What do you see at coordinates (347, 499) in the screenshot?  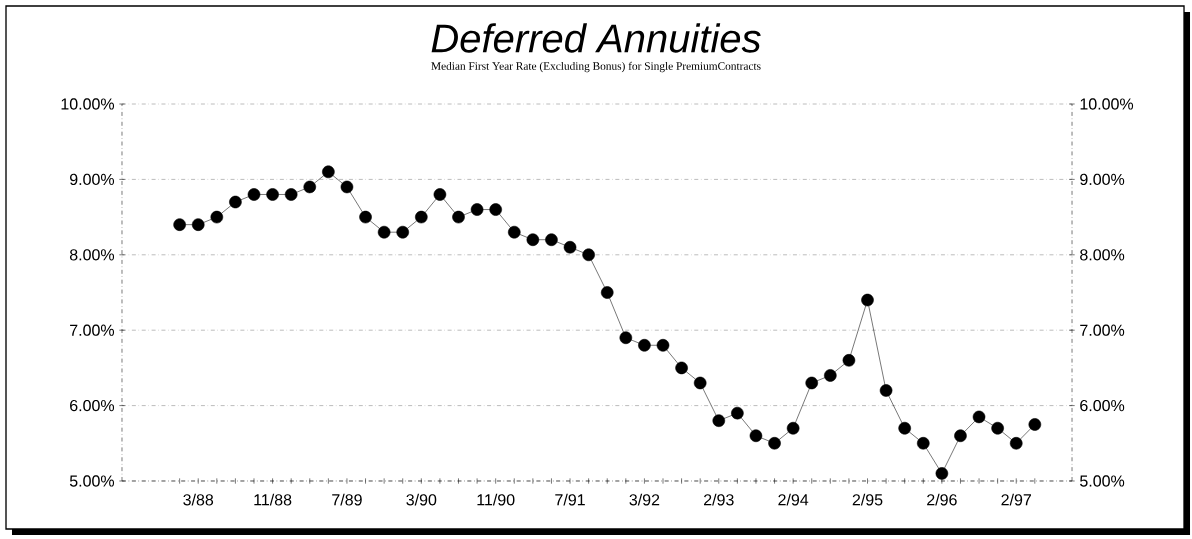 I see `x-tick-label: 7/89` at bounding box center [347, 499].